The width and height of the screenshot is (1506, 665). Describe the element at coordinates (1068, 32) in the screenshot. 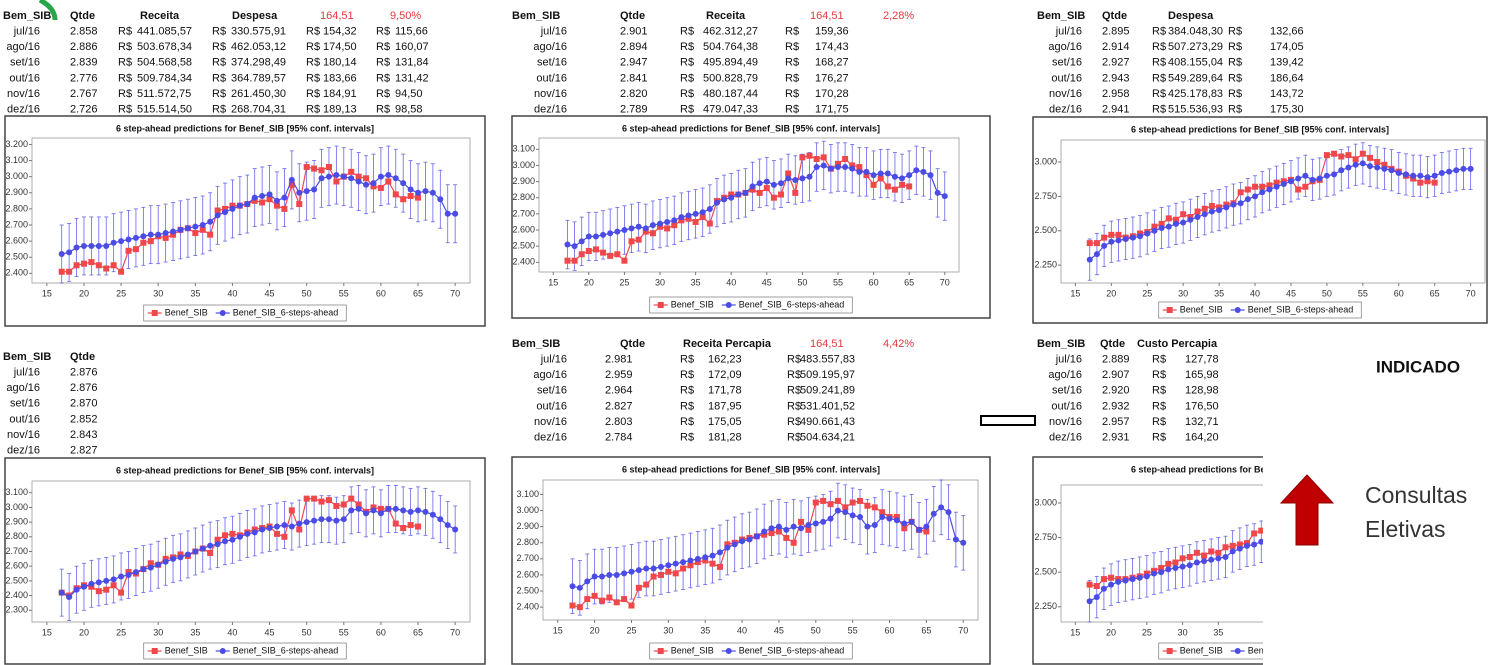

I see `row-label: jul/16` at that location.